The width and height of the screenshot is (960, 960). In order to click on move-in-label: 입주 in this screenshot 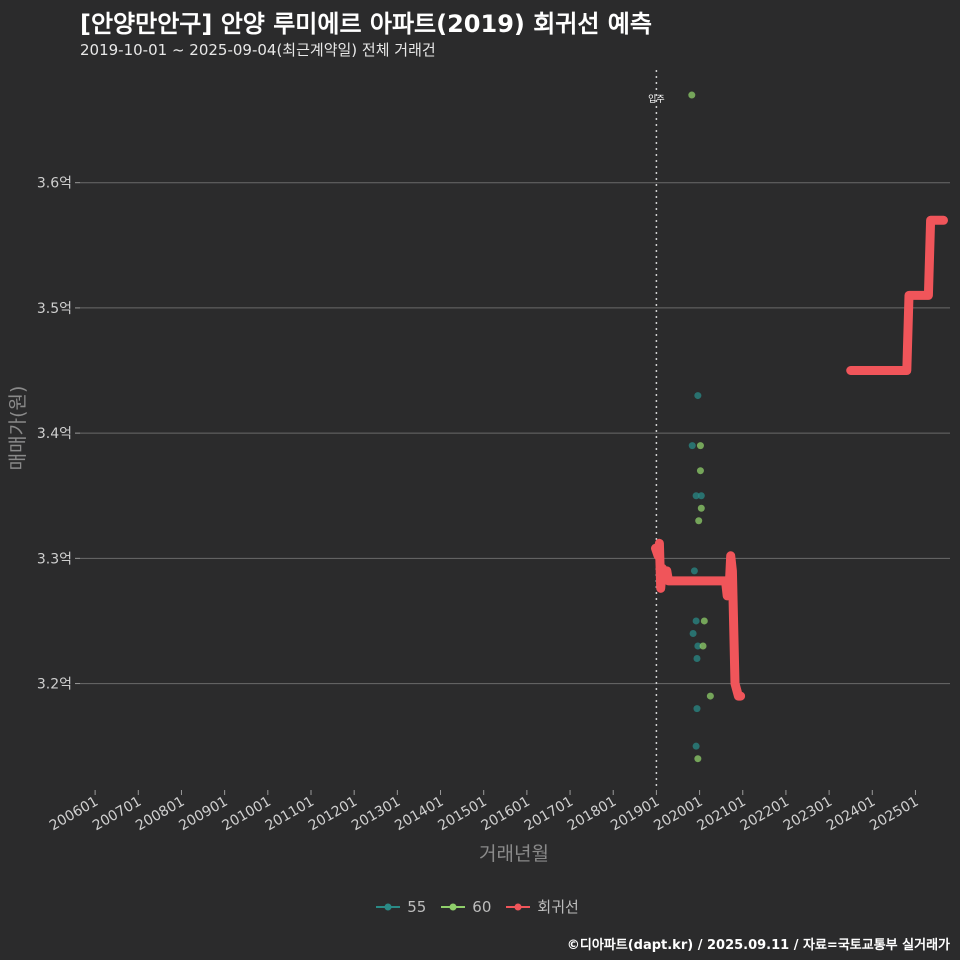, I will do `click(656, 99)`.